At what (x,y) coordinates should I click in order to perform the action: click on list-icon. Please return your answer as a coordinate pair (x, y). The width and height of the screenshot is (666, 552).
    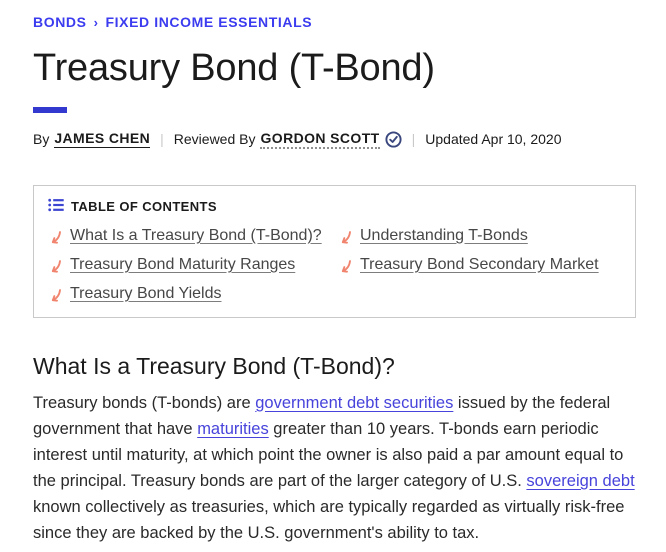
    Looking at the image, I should click on (56, 206).